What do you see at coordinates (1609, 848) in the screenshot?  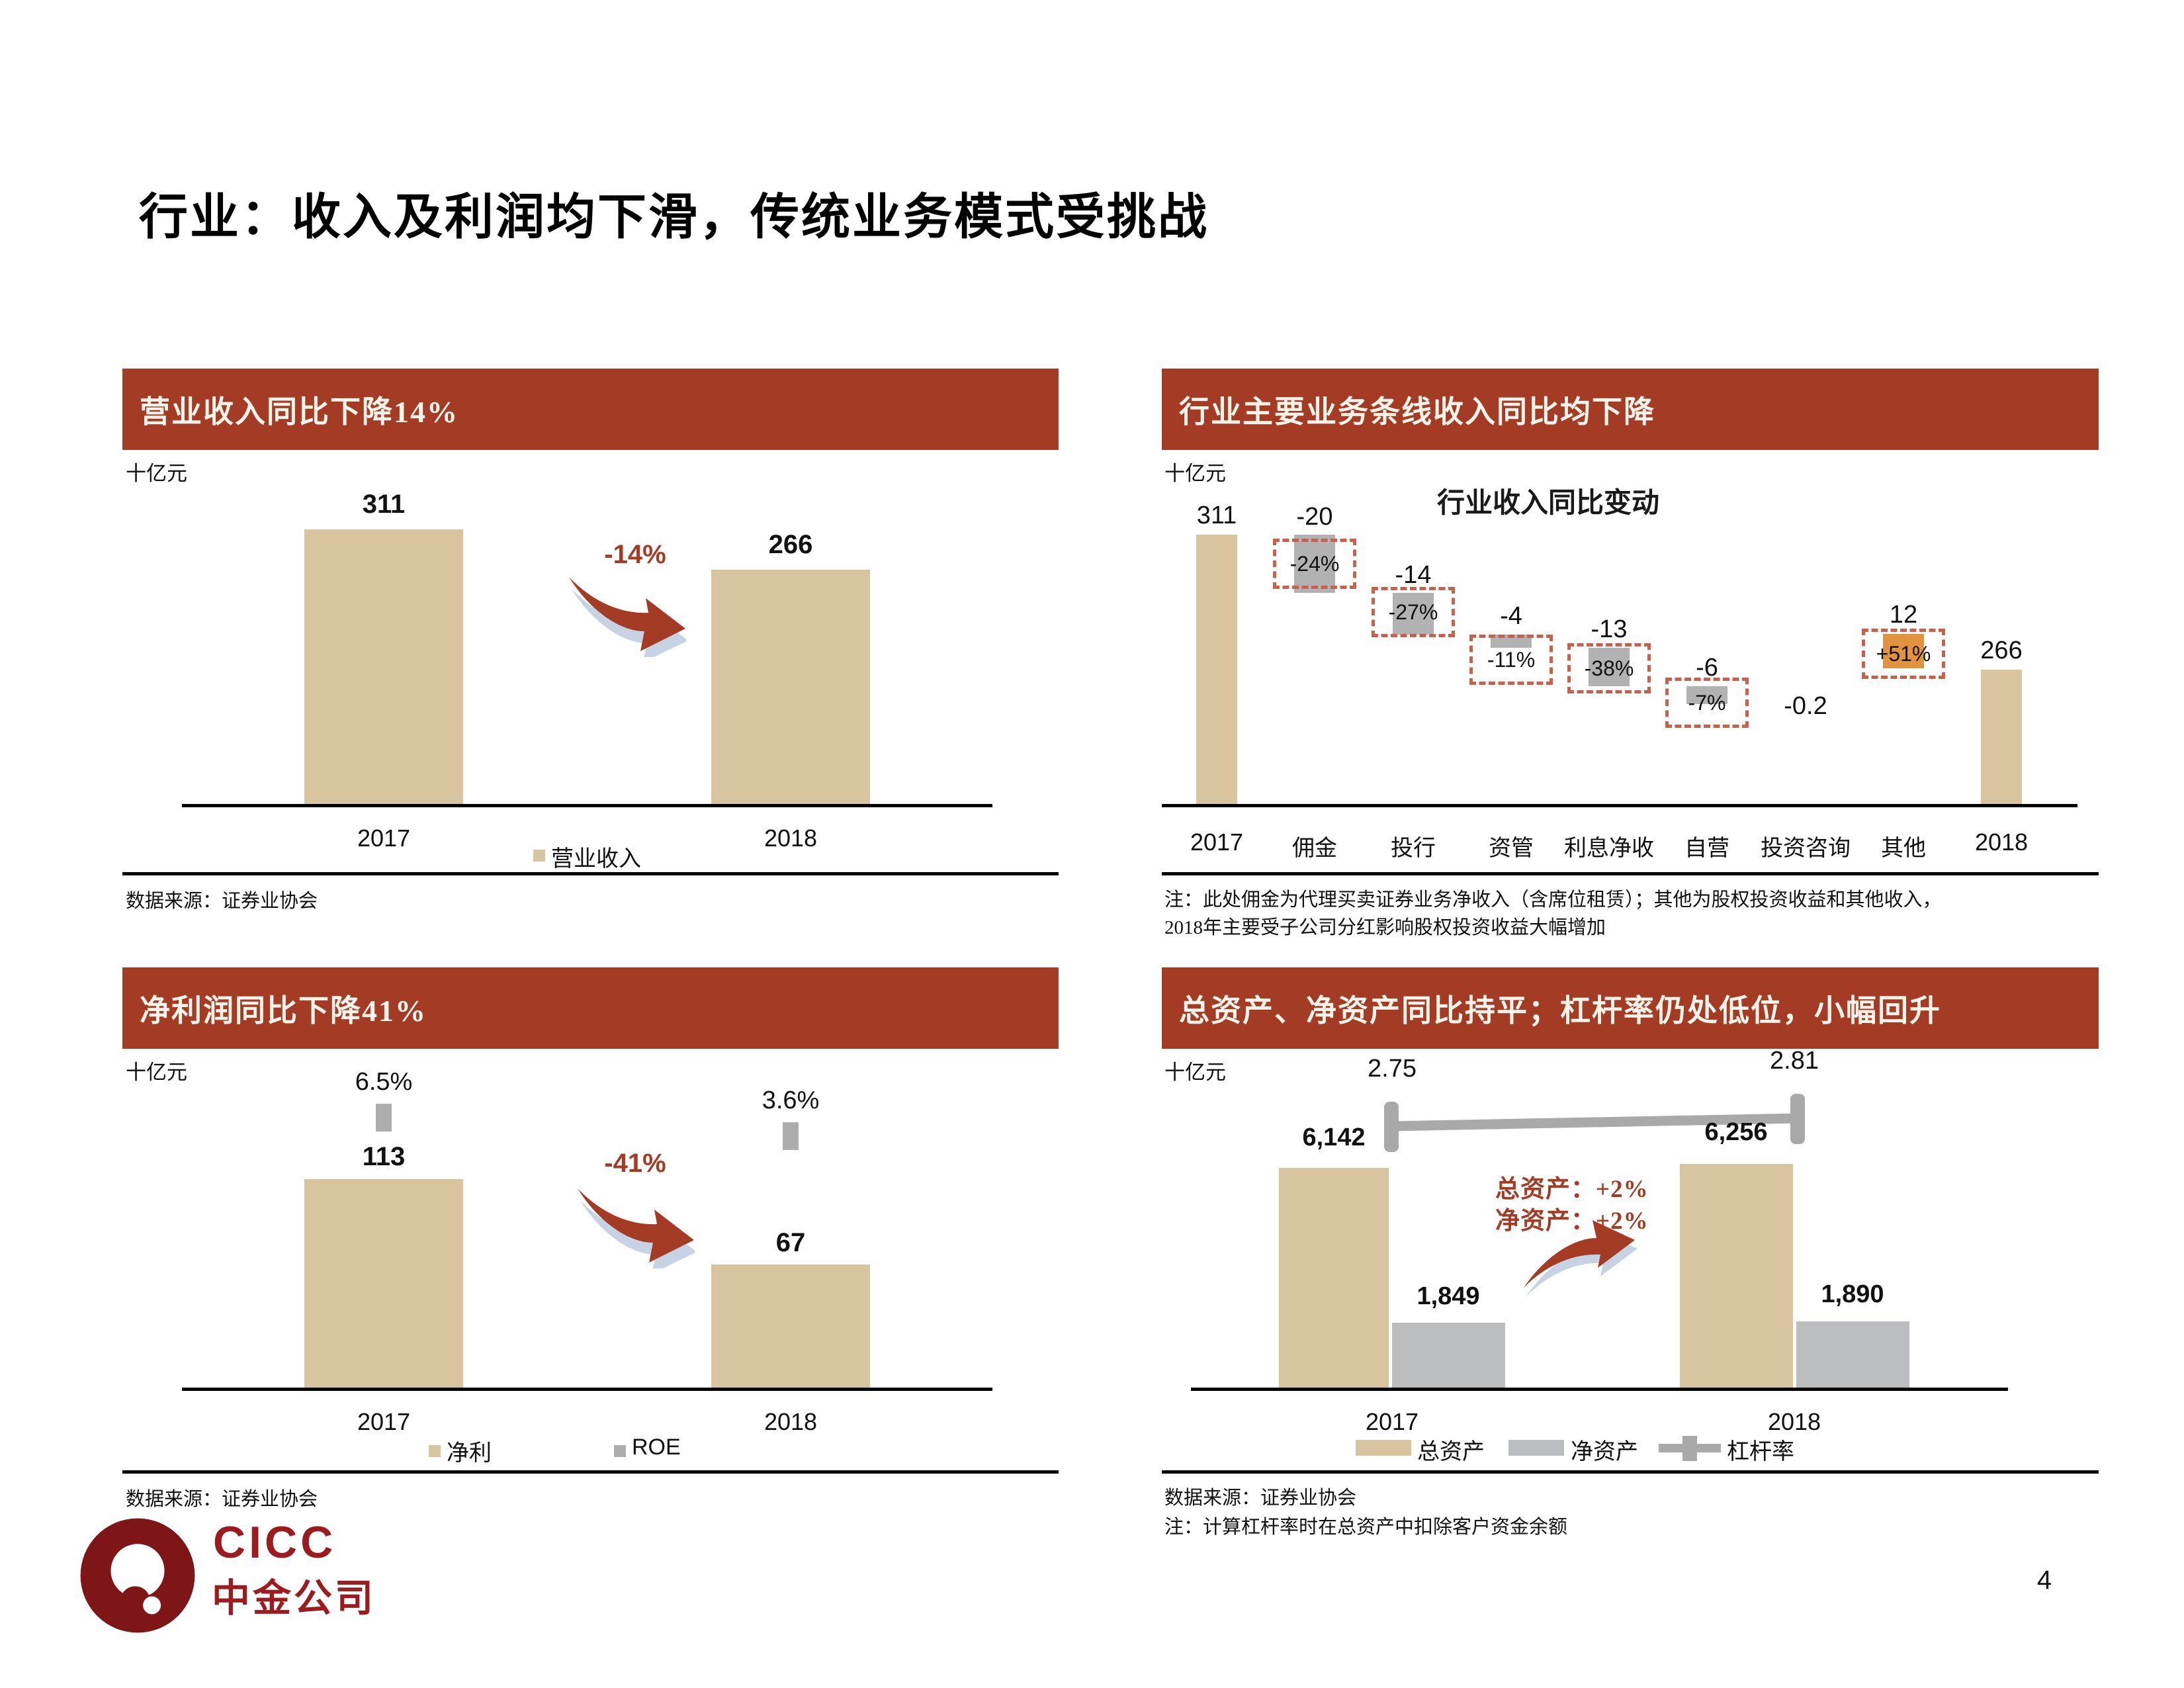 I see `waterfall-x-interest: 利息净收` at bounding box center [1609, 848].